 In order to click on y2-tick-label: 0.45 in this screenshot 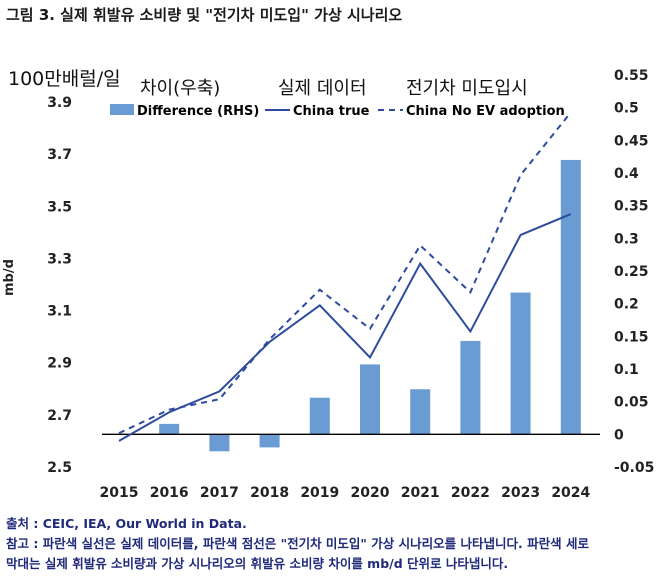, I will do `click(631, 141)`.